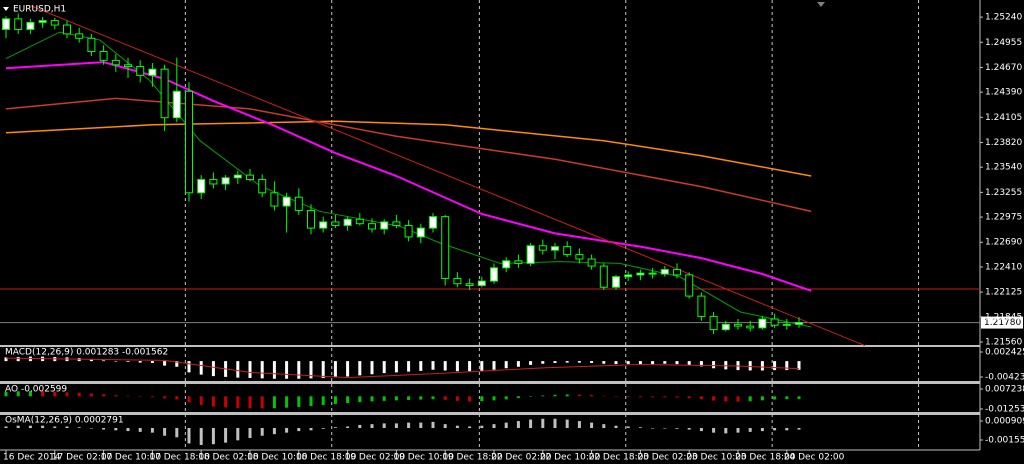 The width and height of the screenshot is (1024, 464). Describe the element at coordinates (1003, 118) in the screenshot. I see `y-tick-label: 1.24105` at that location.